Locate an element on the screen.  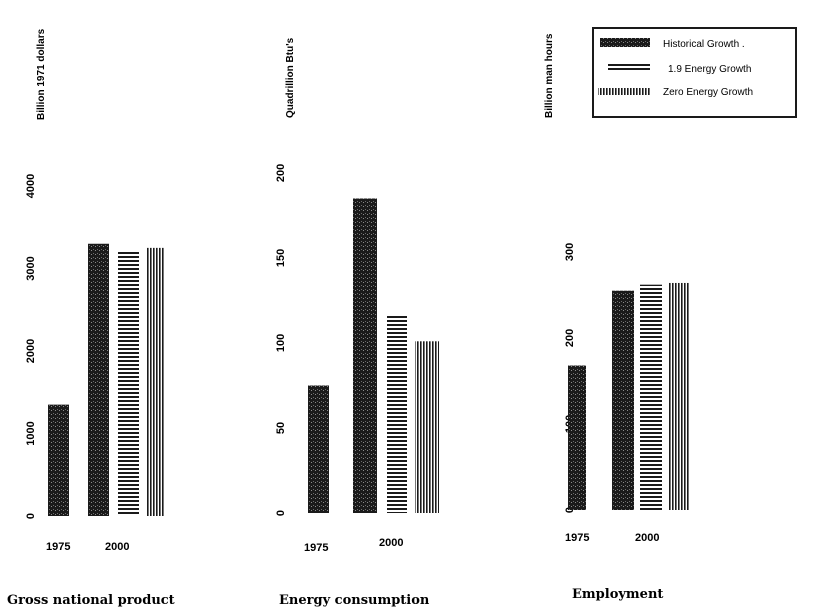
energy-bar-2000-zero-energy-growth is located at coordinates (427, 427).